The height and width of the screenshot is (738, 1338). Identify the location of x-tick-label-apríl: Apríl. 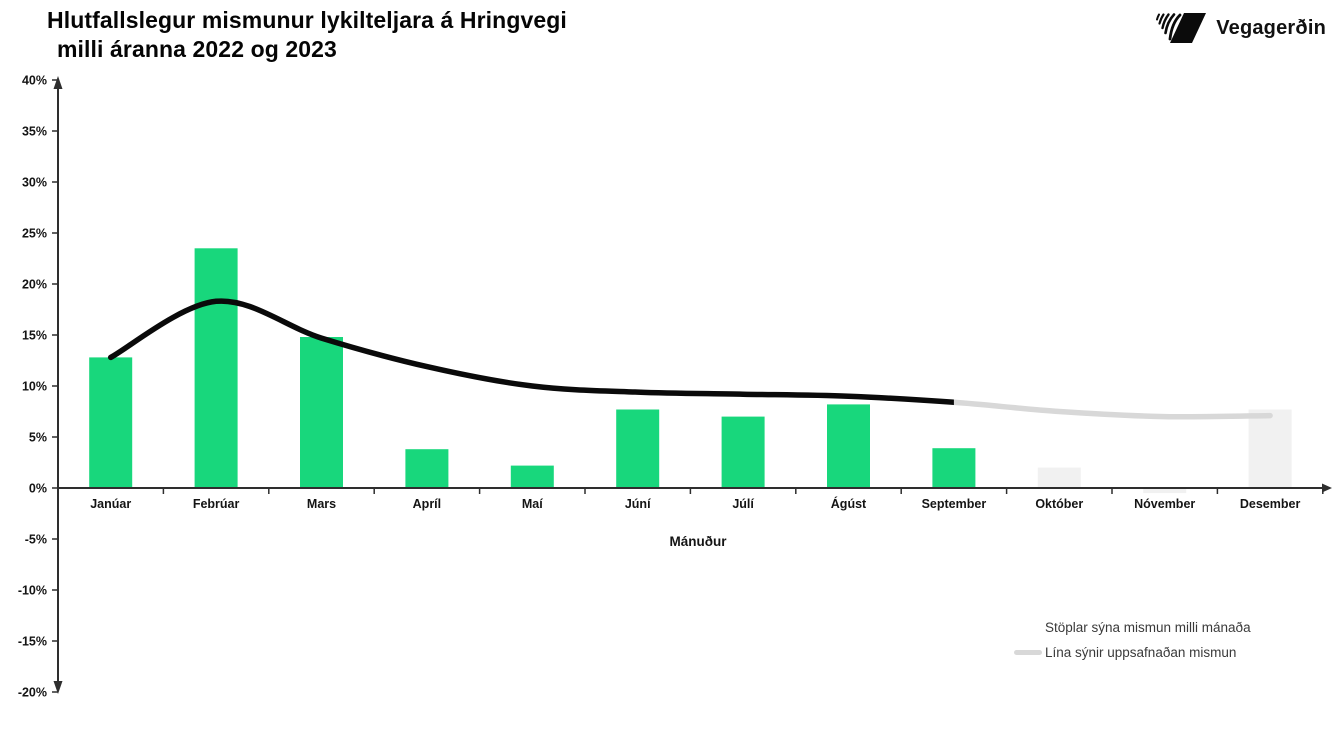
(427, 504).